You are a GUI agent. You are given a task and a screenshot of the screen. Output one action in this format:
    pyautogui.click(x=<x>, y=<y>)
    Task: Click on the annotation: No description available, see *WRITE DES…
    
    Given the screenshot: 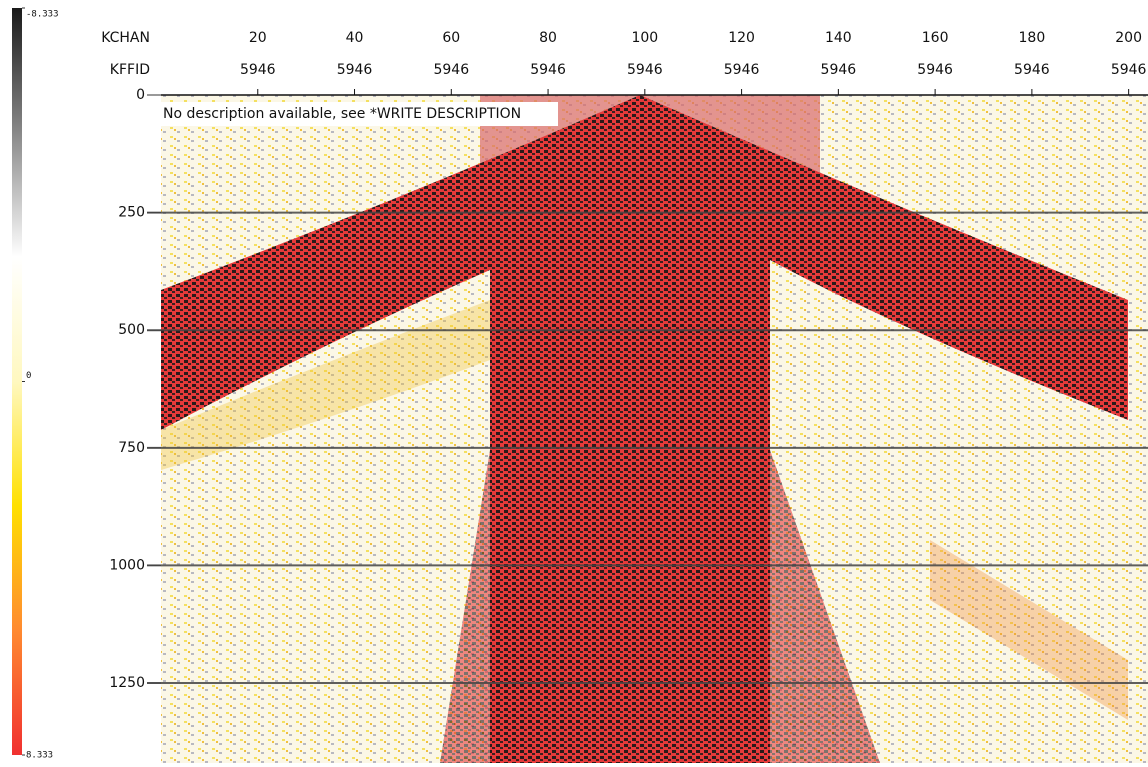 What is the action you would take?
    pyautogui.click(x=342, y=114)
    